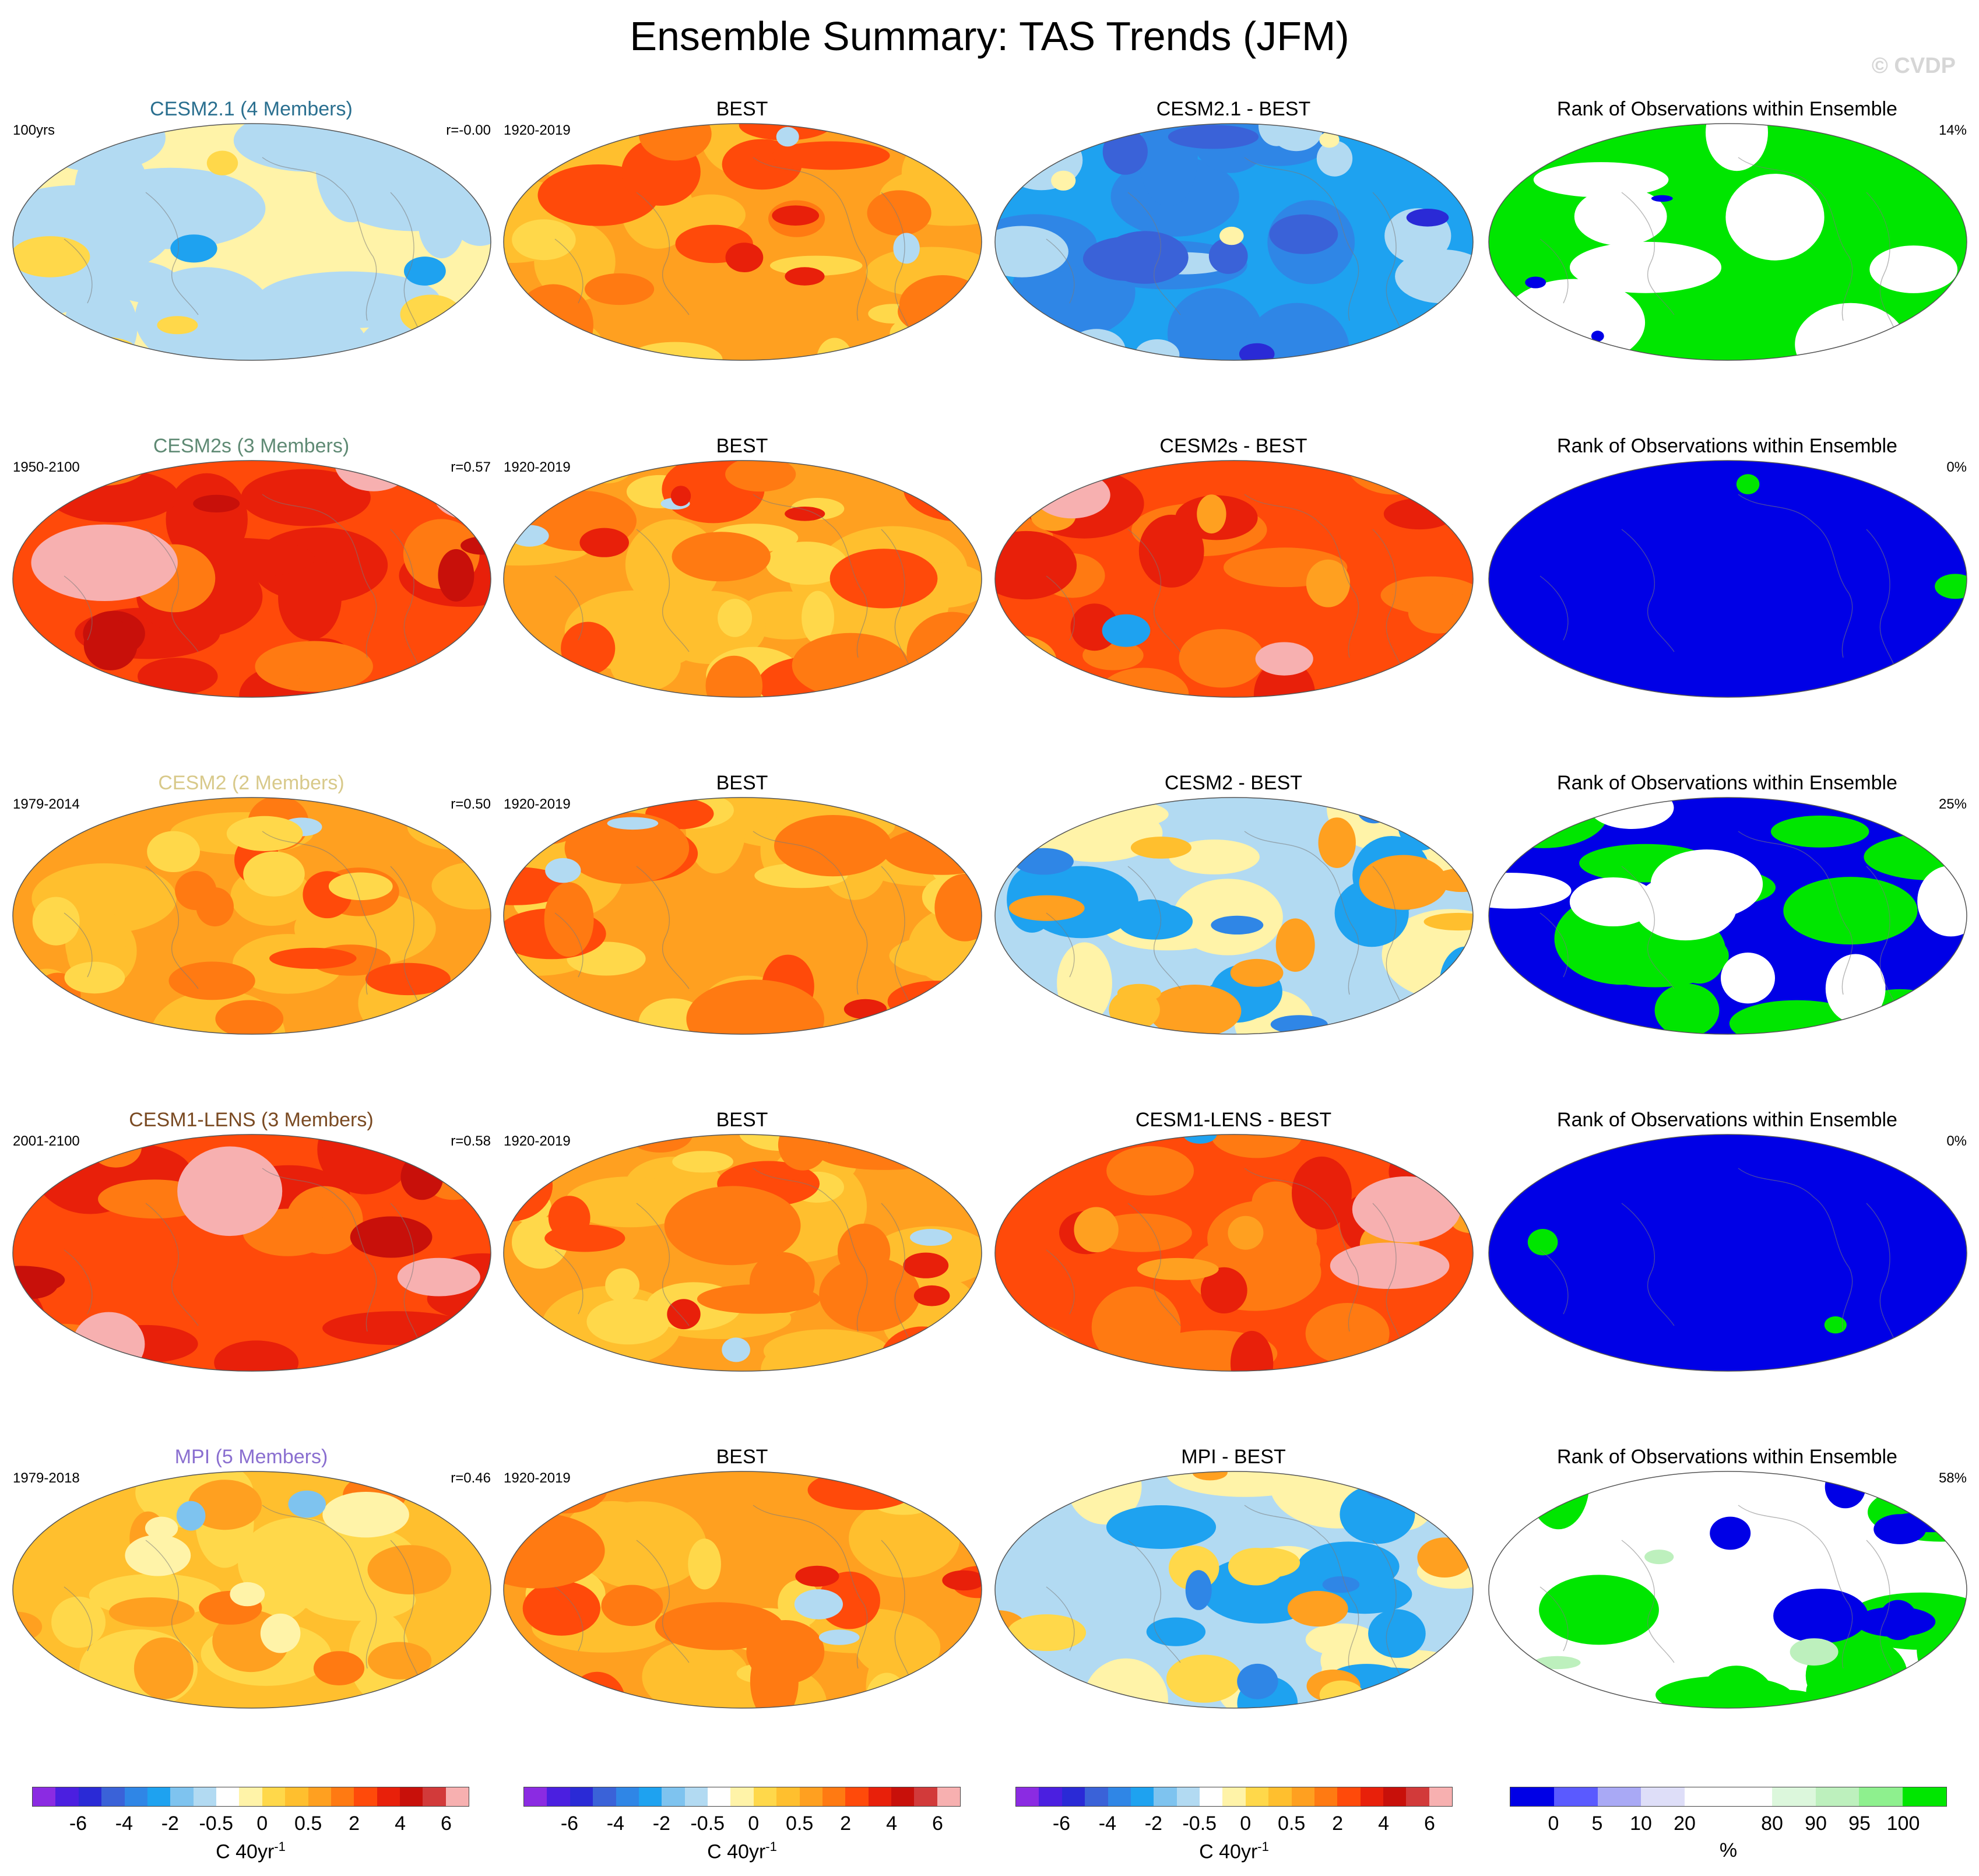  I want to click on colorbar-unit-exponent: -1, so click(771, 1846).